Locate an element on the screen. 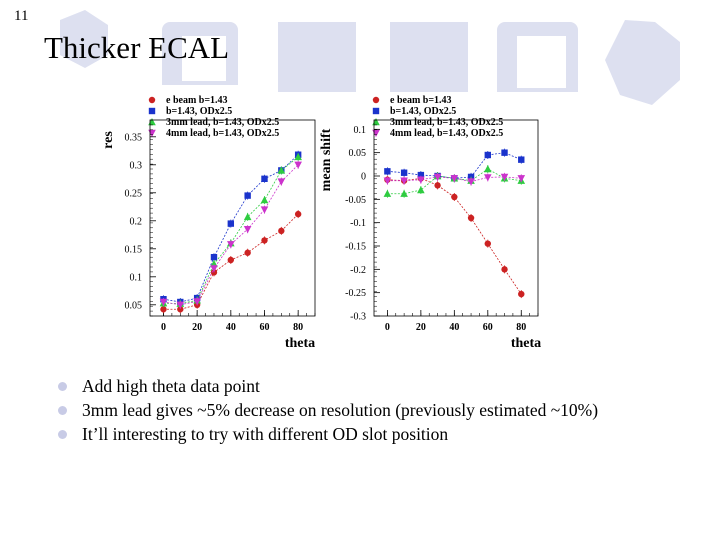  y-tick-label: 0 is located at coordinates (363, 177).